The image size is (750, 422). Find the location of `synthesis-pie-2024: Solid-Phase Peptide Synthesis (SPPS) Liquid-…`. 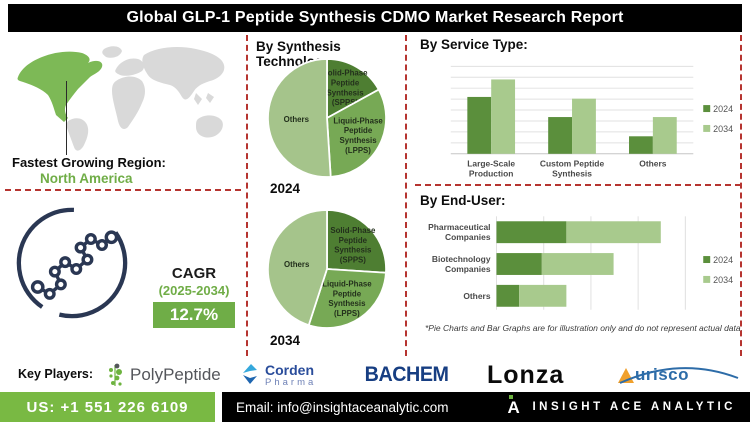

synthesis-pie-2024: Solid-Phase Peptide Synthesis (SPPS) Liquid-… is located at coordinates (327, 118).